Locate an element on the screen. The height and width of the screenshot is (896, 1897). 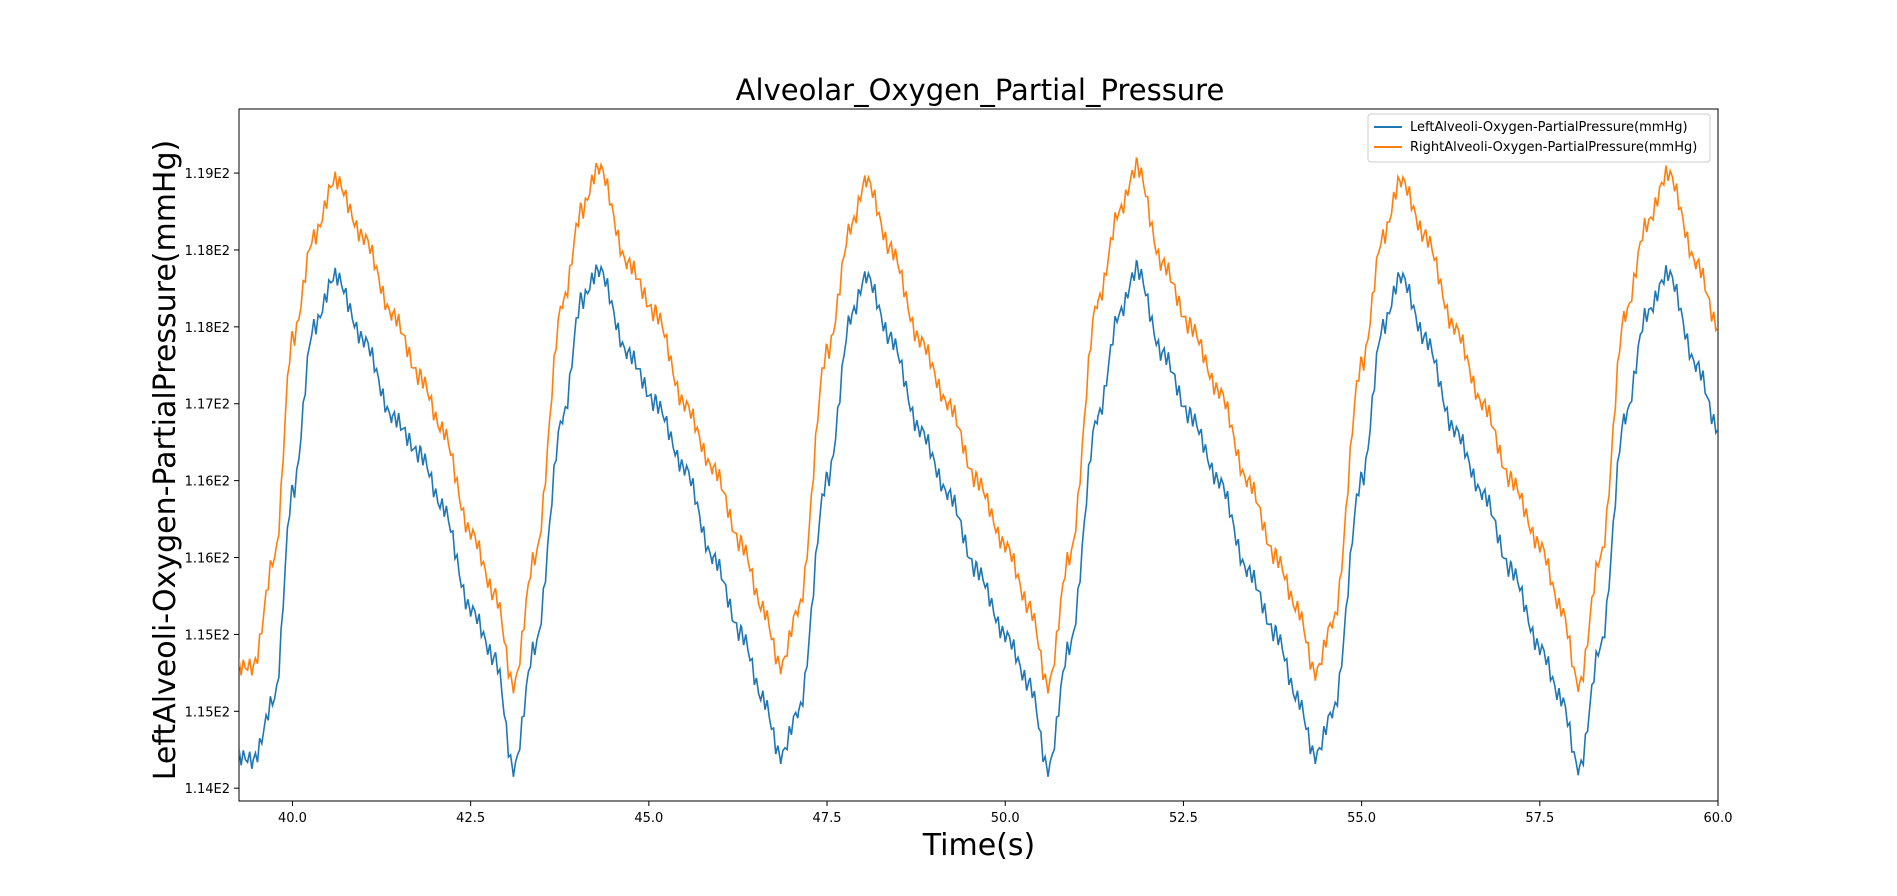
y-tick-label: 1.17E2 is located at coordinates (207, 405).